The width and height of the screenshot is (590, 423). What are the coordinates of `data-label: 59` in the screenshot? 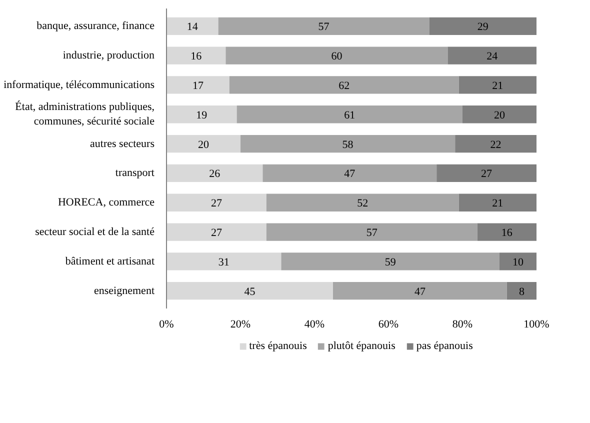 It's located at (390, 262).